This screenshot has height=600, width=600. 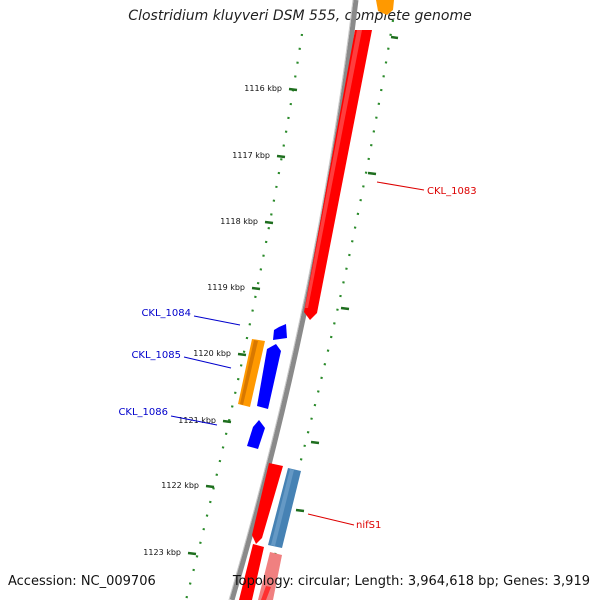 I want to click on gene-orange-top, so click(x=385, y=7).